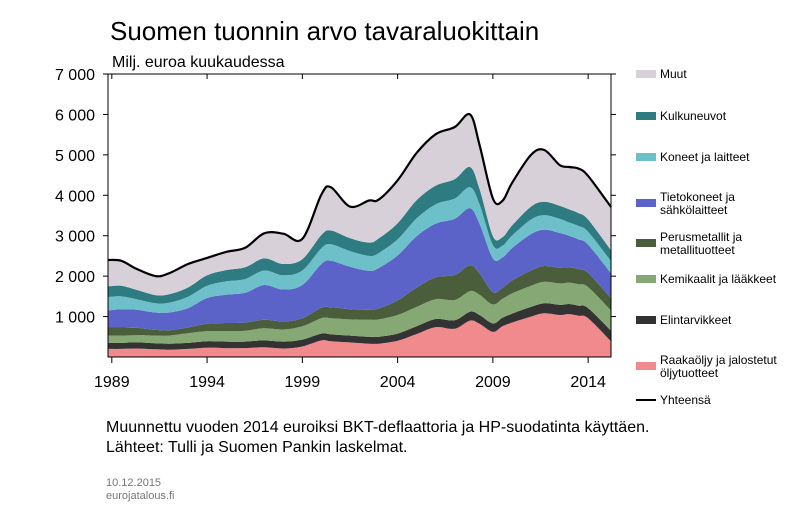 The width and height of the screenshot is (800, 523). I want to click on x-tick-label: 2009, so click(493, 382).